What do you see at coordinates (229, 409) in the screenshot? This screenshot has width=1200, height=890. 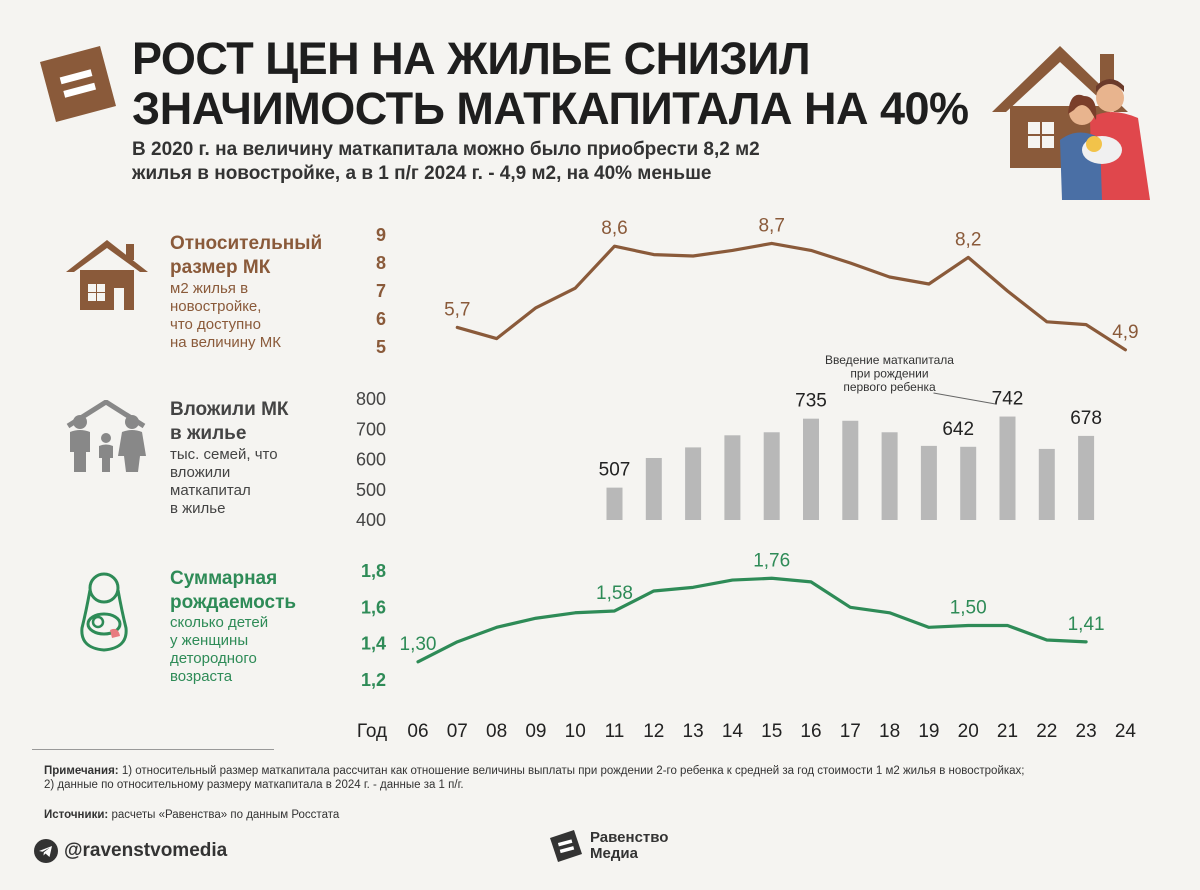 I see `invested-title-line-1: Вложили МК` at bounding box center [229, 409].